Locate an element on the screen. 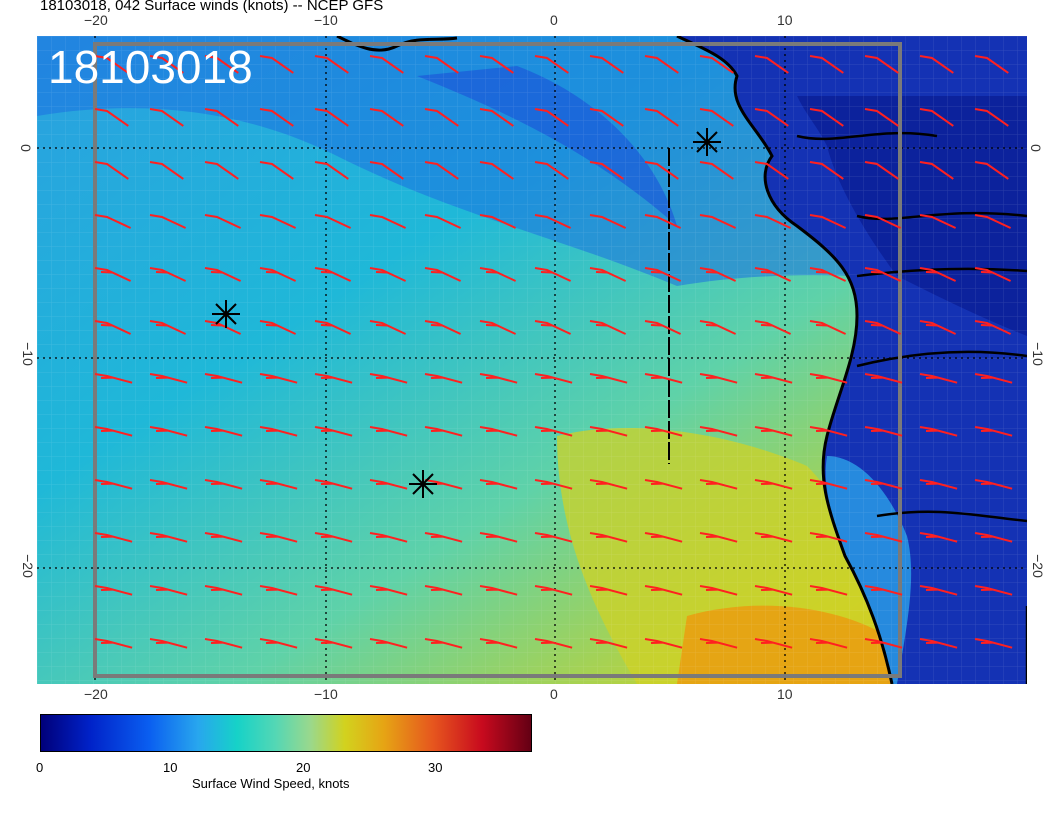 The height and width of the screenshot is (816, 1056). colorbar-tick: 10 is located at coordinates (170, 767).